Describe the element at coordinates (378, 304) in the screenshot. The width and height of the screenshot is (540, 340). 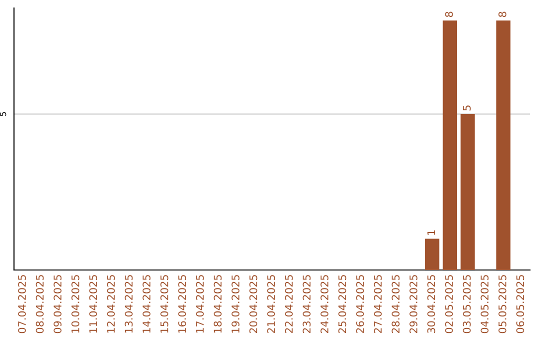
I see `x-tick-label: 27.04.2025` at that location.